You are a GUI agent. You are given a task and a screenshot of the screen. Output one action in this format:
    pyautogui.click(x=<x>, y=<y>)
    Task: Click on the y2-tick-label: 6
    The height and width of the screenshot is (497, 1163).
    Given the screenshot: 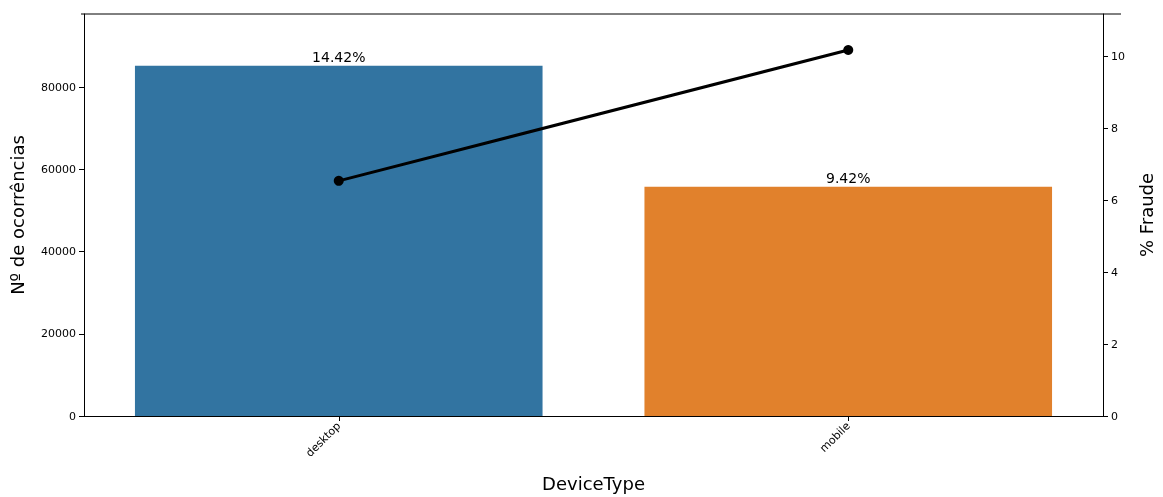 What is the action you would take?
    pyautogui.click(x=1114, y=200)
    